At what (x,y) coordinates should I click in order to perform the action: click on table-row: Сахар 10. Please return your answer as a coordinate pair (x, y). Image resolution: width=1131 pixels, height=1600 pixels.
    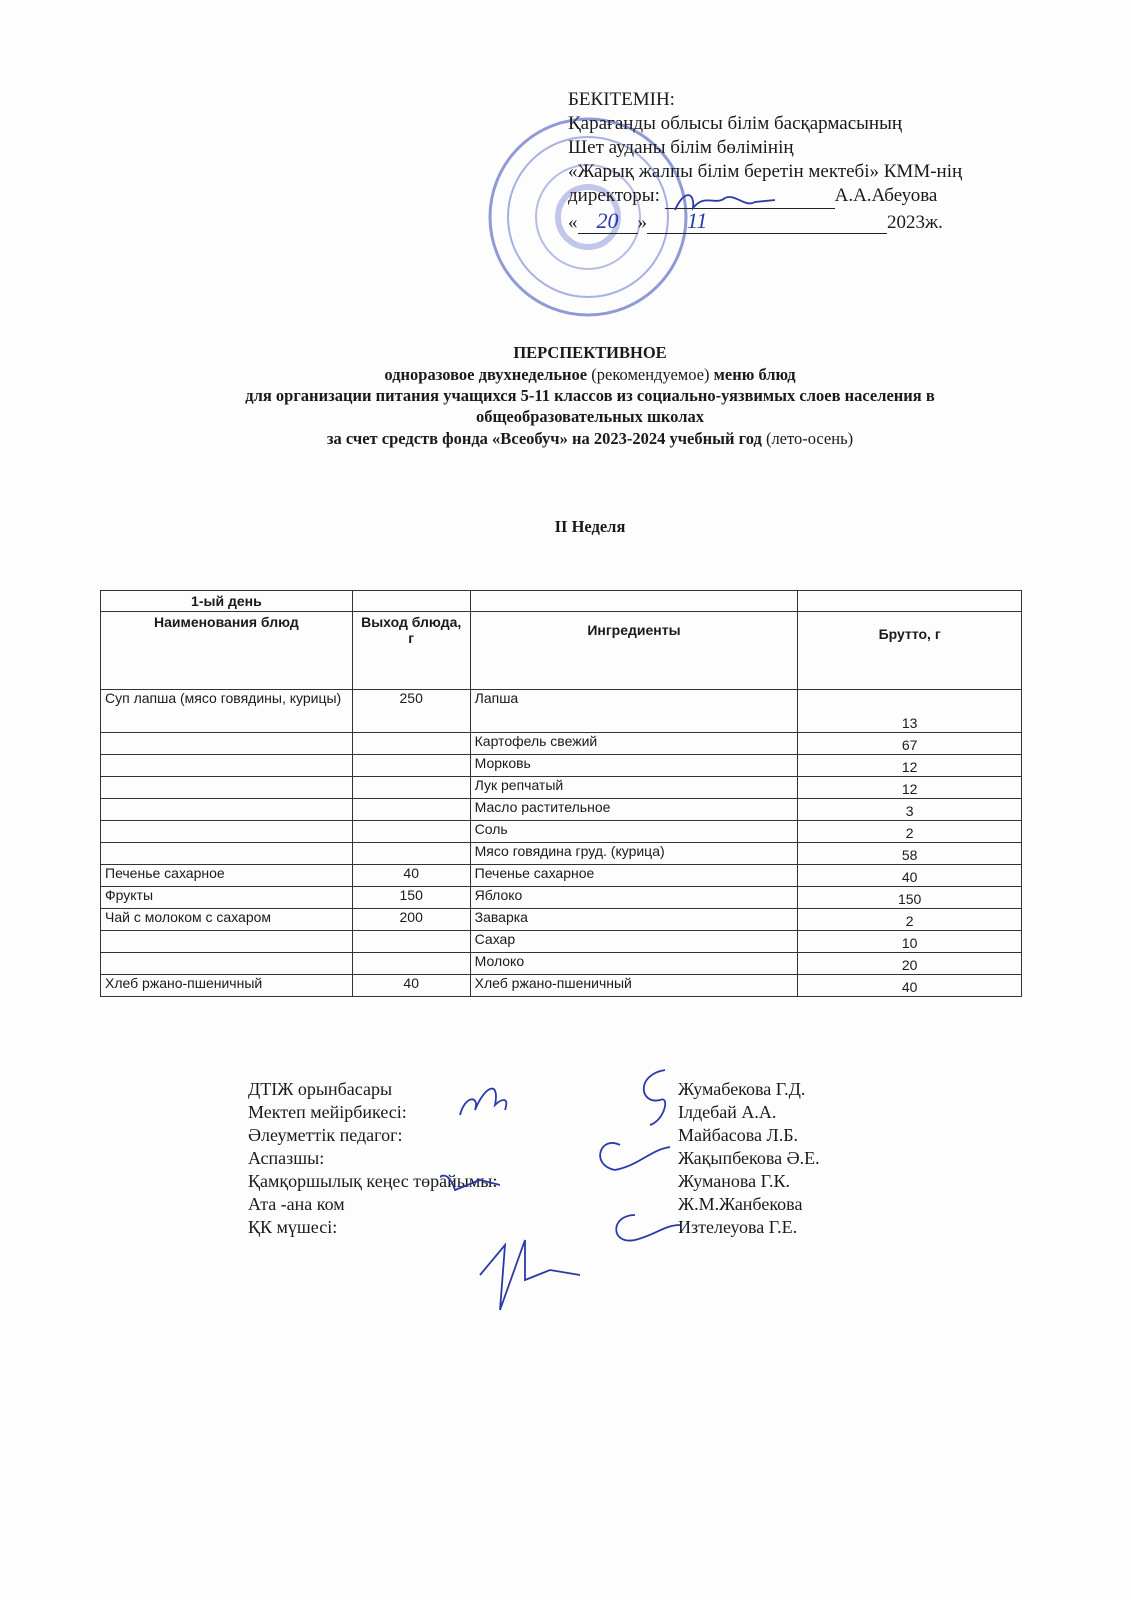
    Looking at the image, I should click on (561, 941).